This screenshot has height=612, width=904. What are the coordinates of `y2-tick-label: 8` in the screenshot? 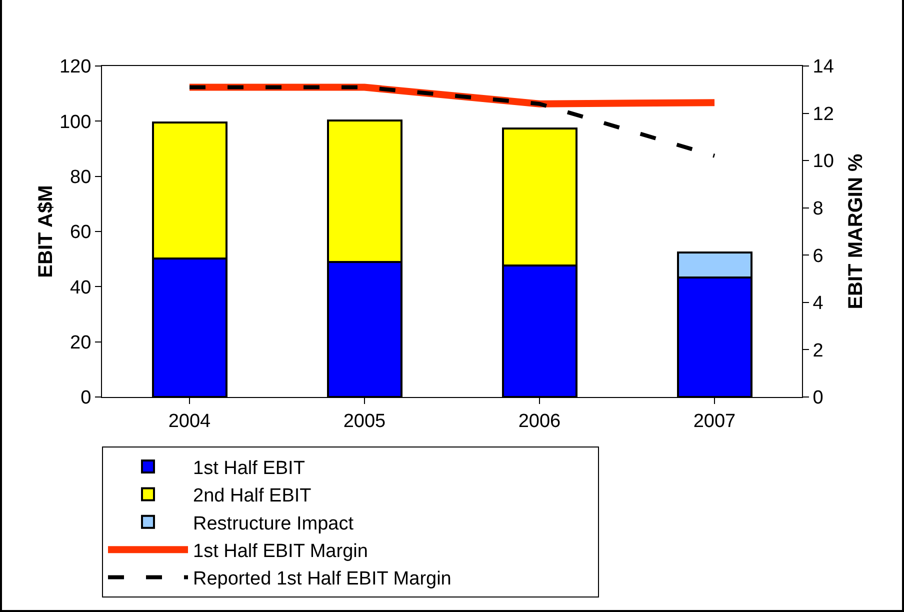 It's located at (818, 209).